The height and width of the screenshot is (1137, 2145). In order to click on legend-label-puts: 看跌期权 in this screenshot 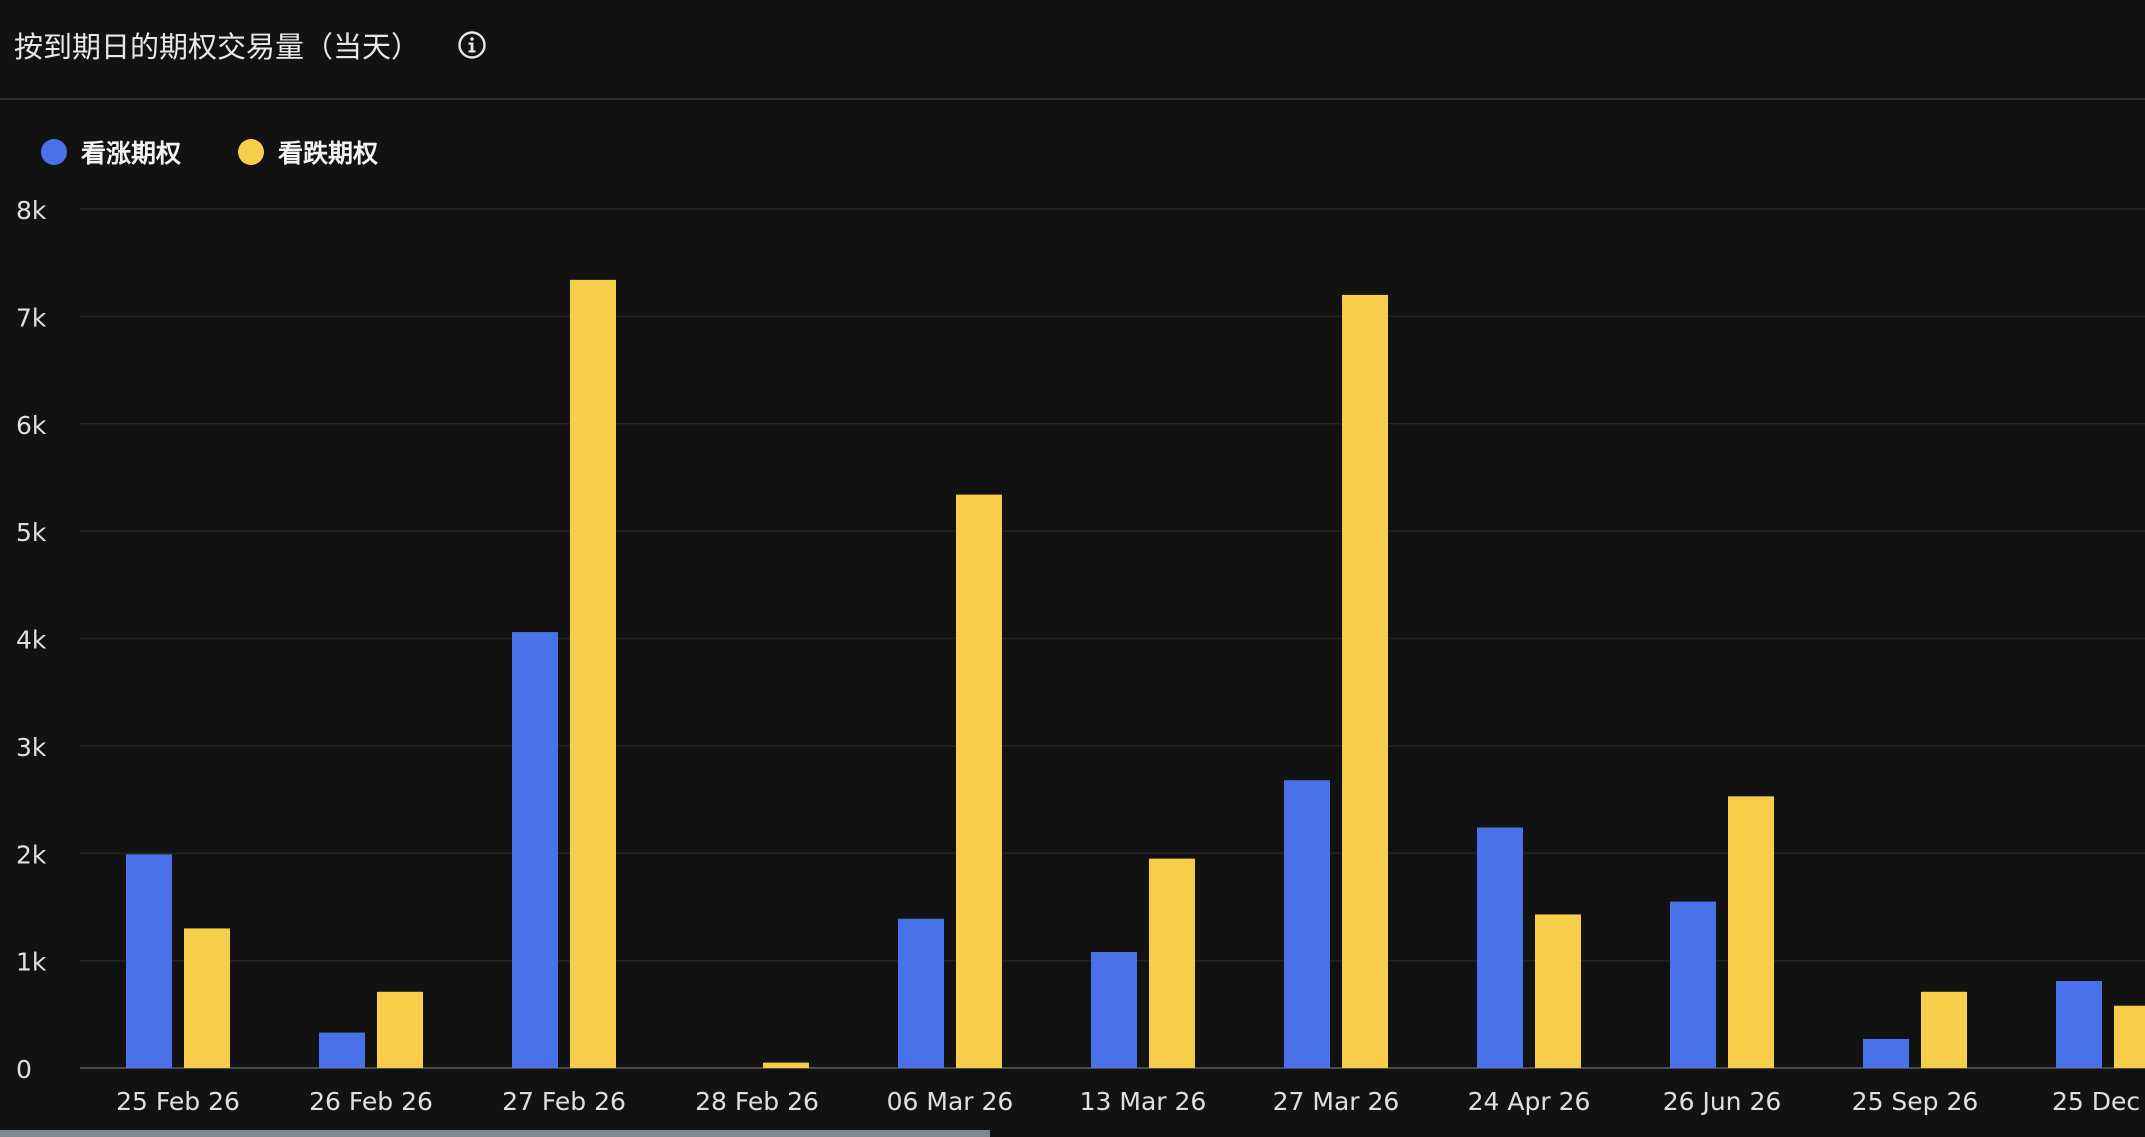, I will do `click(328, 153)`.